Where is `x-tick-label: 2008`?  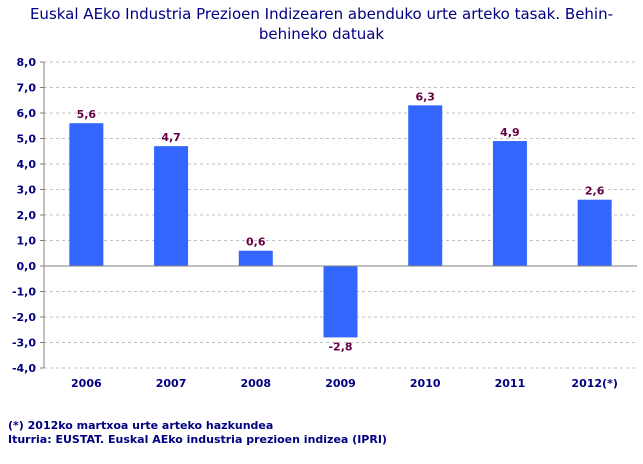
x-tick-label: 2008 is located at coordinates (255, 383).